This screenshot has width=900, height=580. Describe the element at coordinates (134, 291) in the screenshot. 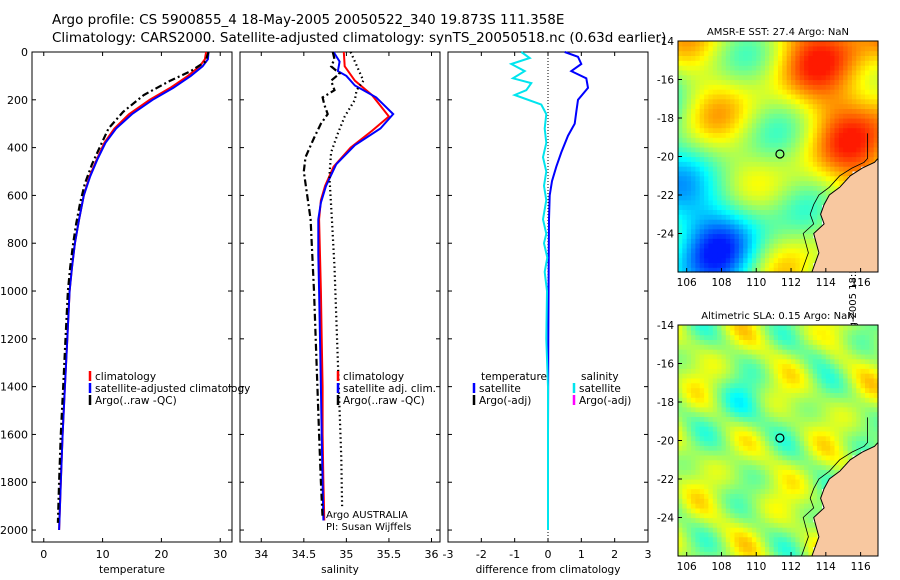

I see `series-line` at that location.